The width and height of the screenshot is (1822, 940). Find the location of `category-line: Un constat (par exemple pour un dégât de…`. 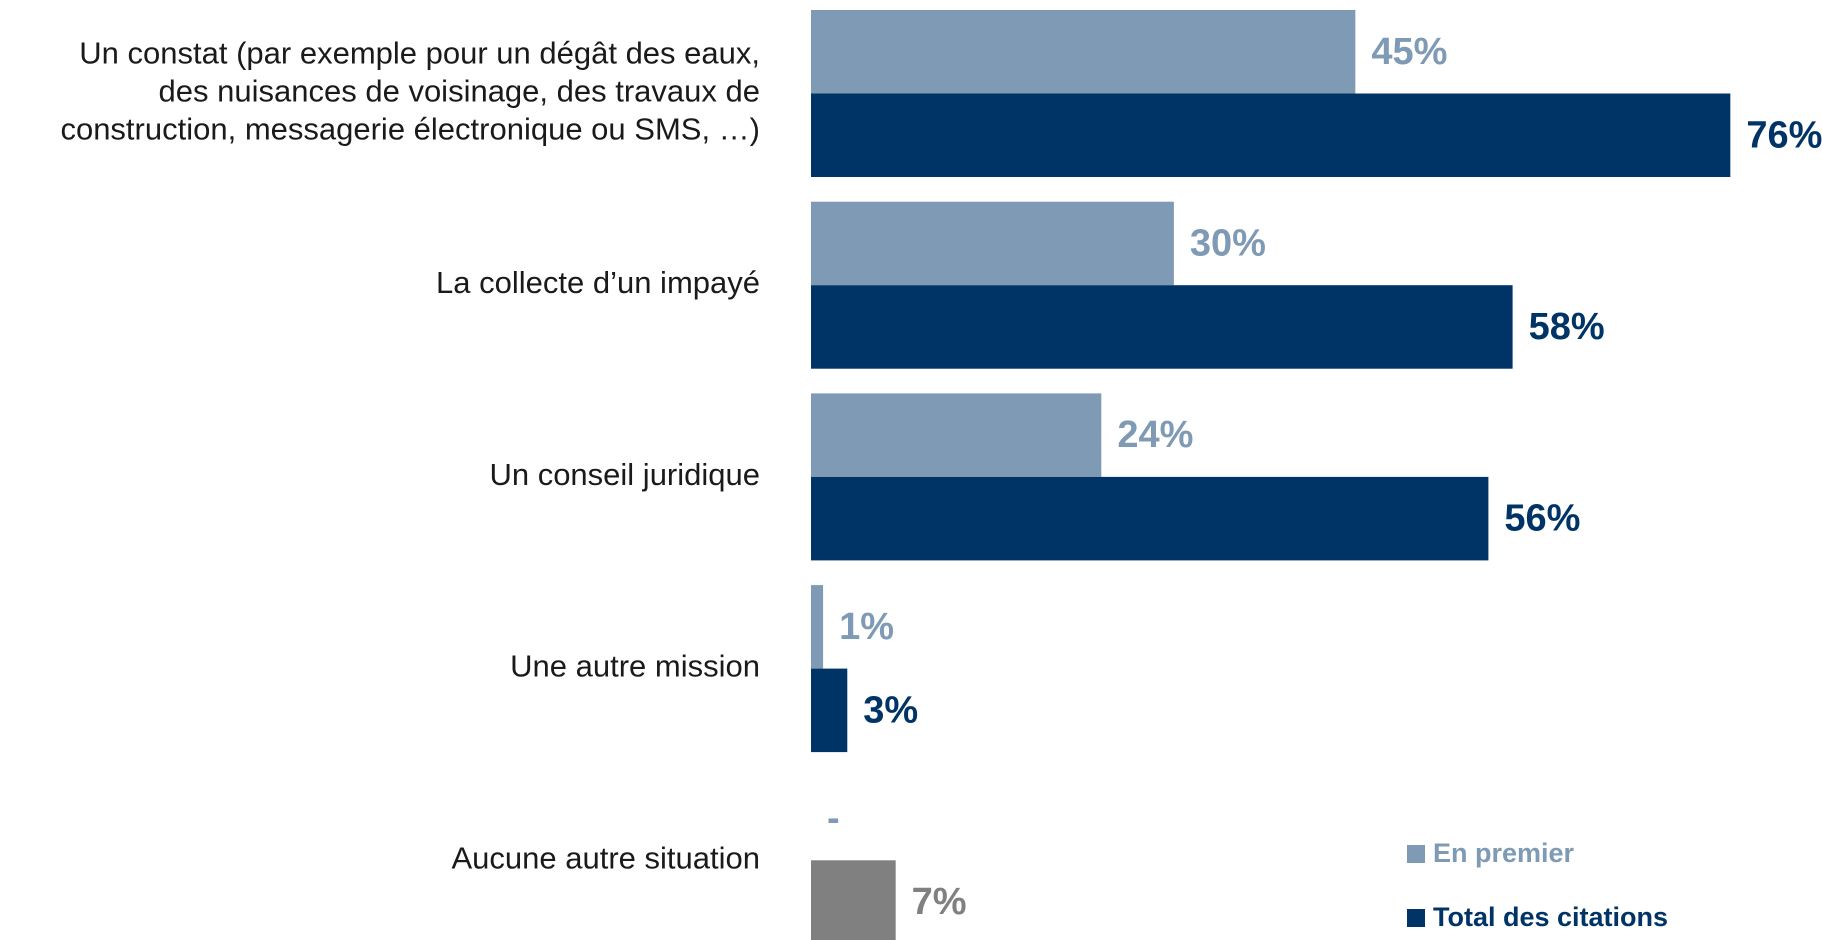

category-line: Un constat (par exemple pour un dégât de… is located at coordinates (419, 53).